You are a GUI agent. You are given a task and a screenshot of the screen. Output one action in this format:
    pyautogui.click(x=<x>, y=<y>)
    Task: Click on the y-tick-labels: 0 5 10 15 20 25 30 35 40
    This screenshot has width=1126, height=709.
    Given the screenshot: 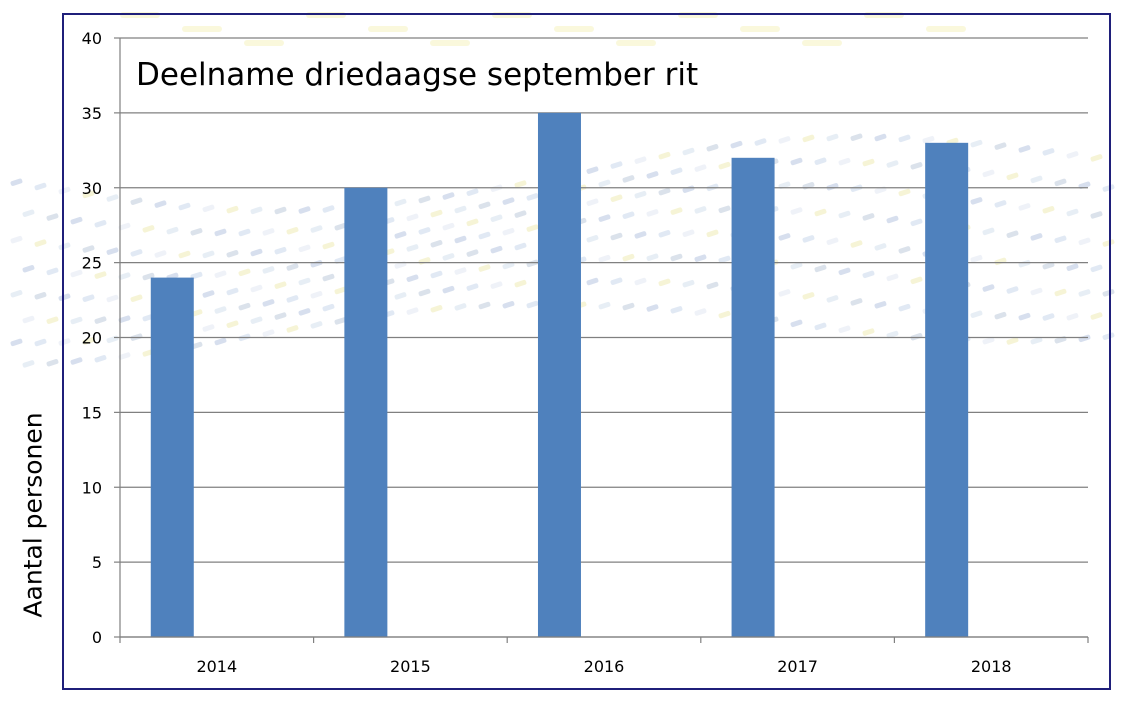 What is the action you would take?
    pyautogui.click(x=92, y=338)
    